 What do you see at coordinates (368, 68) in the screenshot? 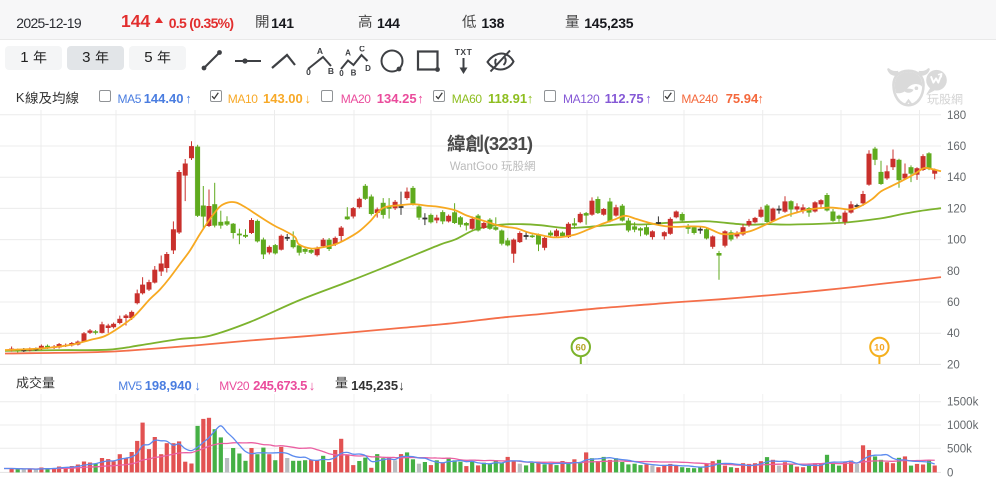
I see `svg-text: D` at bounding box center [368, 68].